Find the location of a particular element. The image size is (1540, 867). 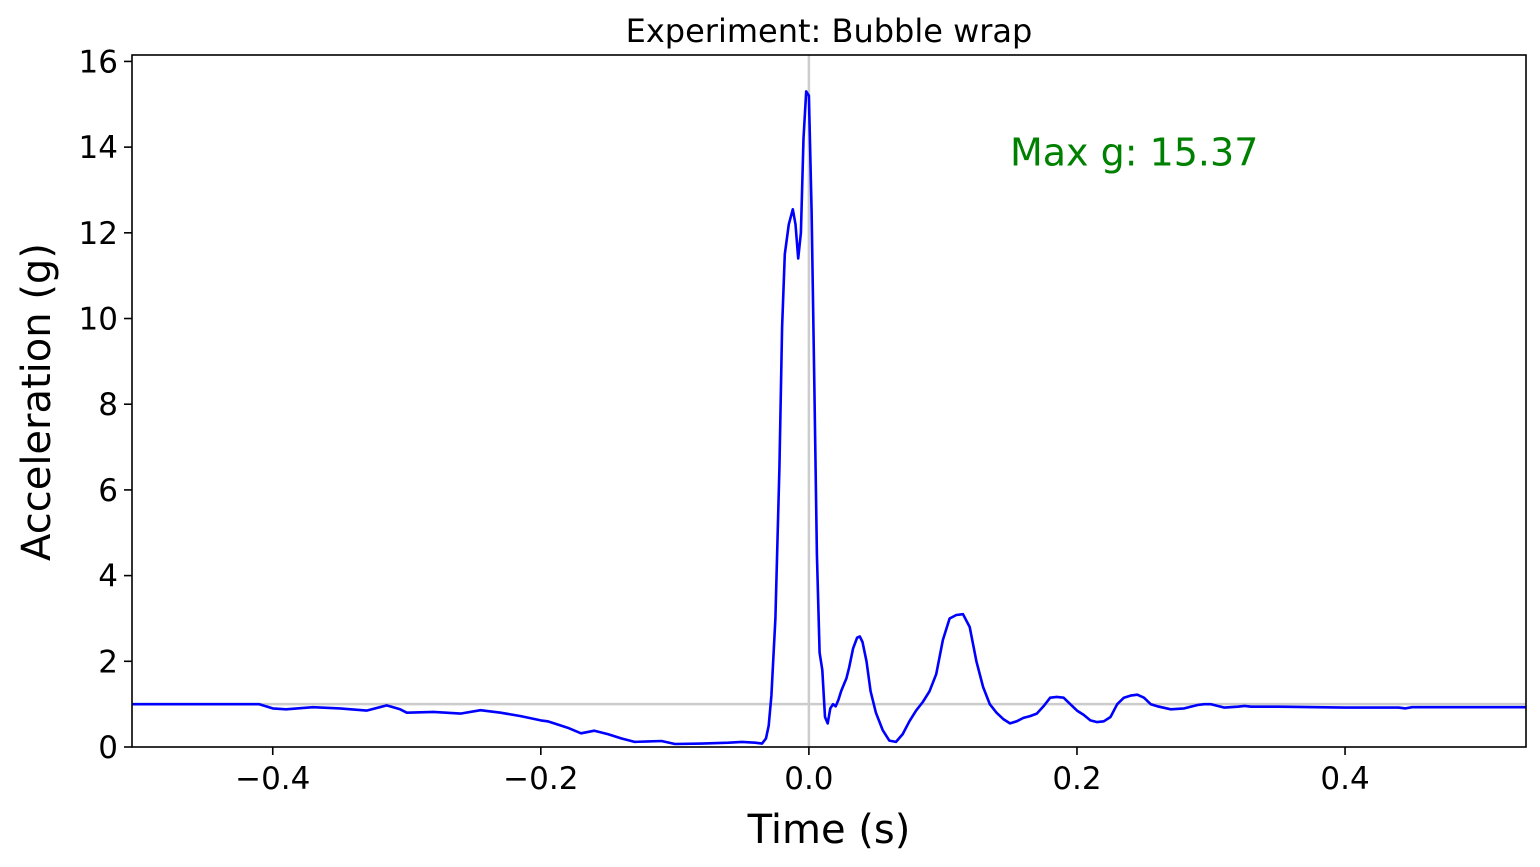

y-tick-label: 2 is located at coordinates (108, 662).